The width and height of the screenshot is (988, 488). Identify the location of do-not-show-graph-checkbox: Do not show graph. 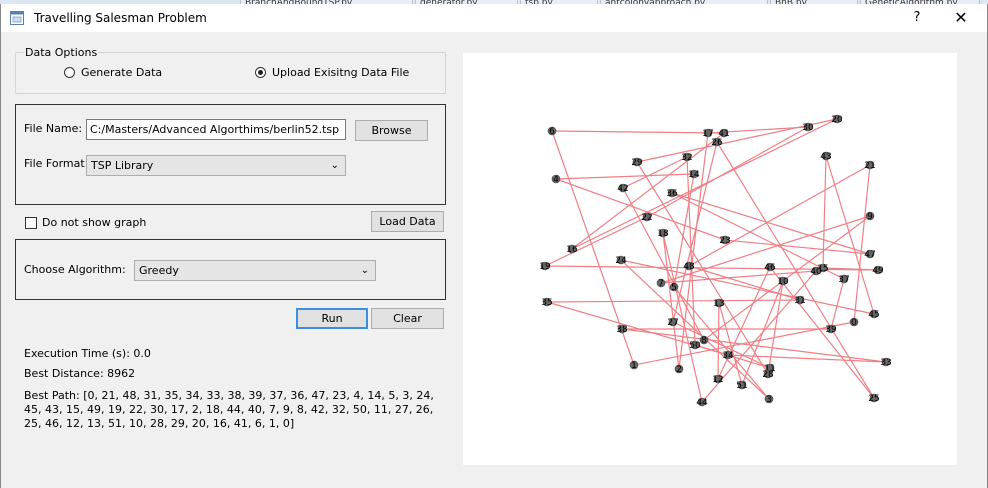
(85, 222).